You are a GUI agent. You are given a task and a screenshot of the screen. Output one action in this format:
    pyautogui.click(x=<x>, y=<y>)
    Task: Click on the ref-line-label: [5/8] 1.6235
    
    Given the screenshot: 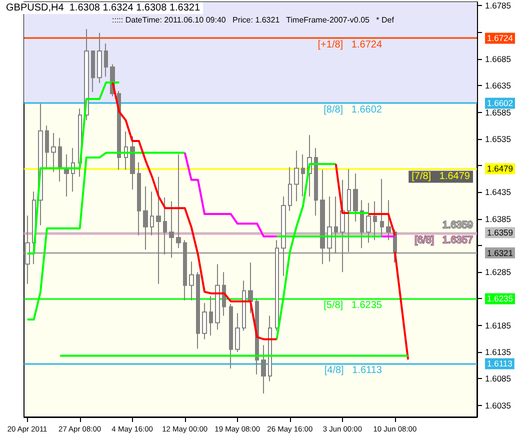 What is the action you would take?
    pyautogui.click(x=353, y=306)
    